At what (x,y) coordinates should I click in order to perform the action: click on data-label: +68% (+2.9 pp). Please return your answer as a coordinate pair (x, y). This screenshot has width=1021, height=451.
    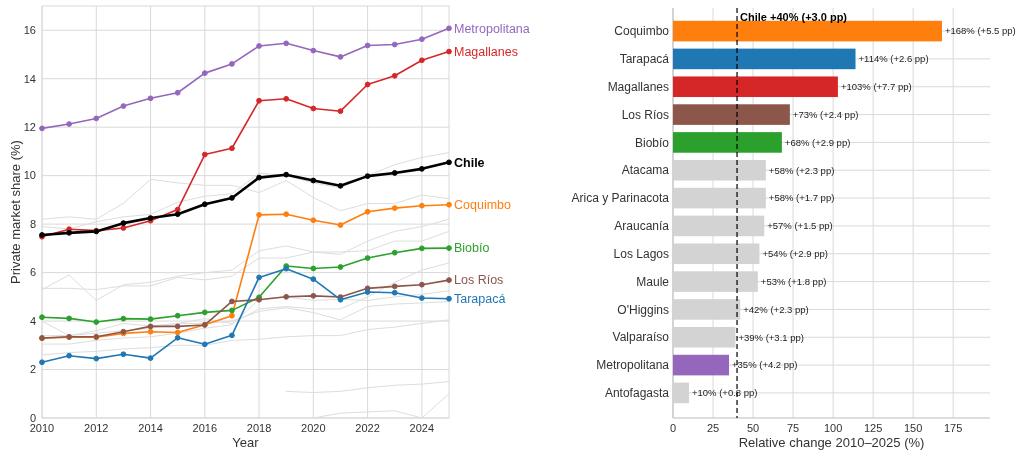
    Looking at the image, I should click on (817, 142).